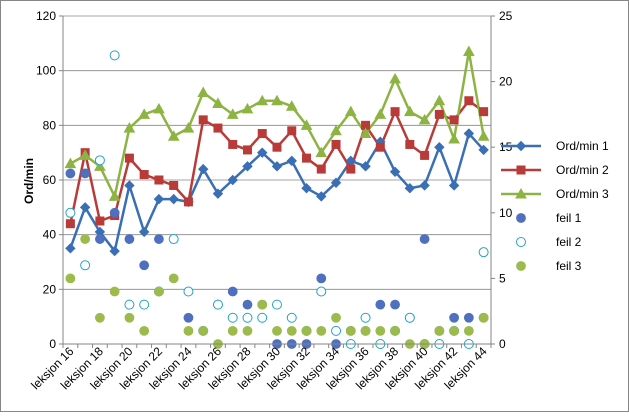 This screenshot has width=629, height=416. What do you see at coordinates (502, 278) in the screenshot?
I see `y2-tick-label: 5` at bounding box center [502, 278].